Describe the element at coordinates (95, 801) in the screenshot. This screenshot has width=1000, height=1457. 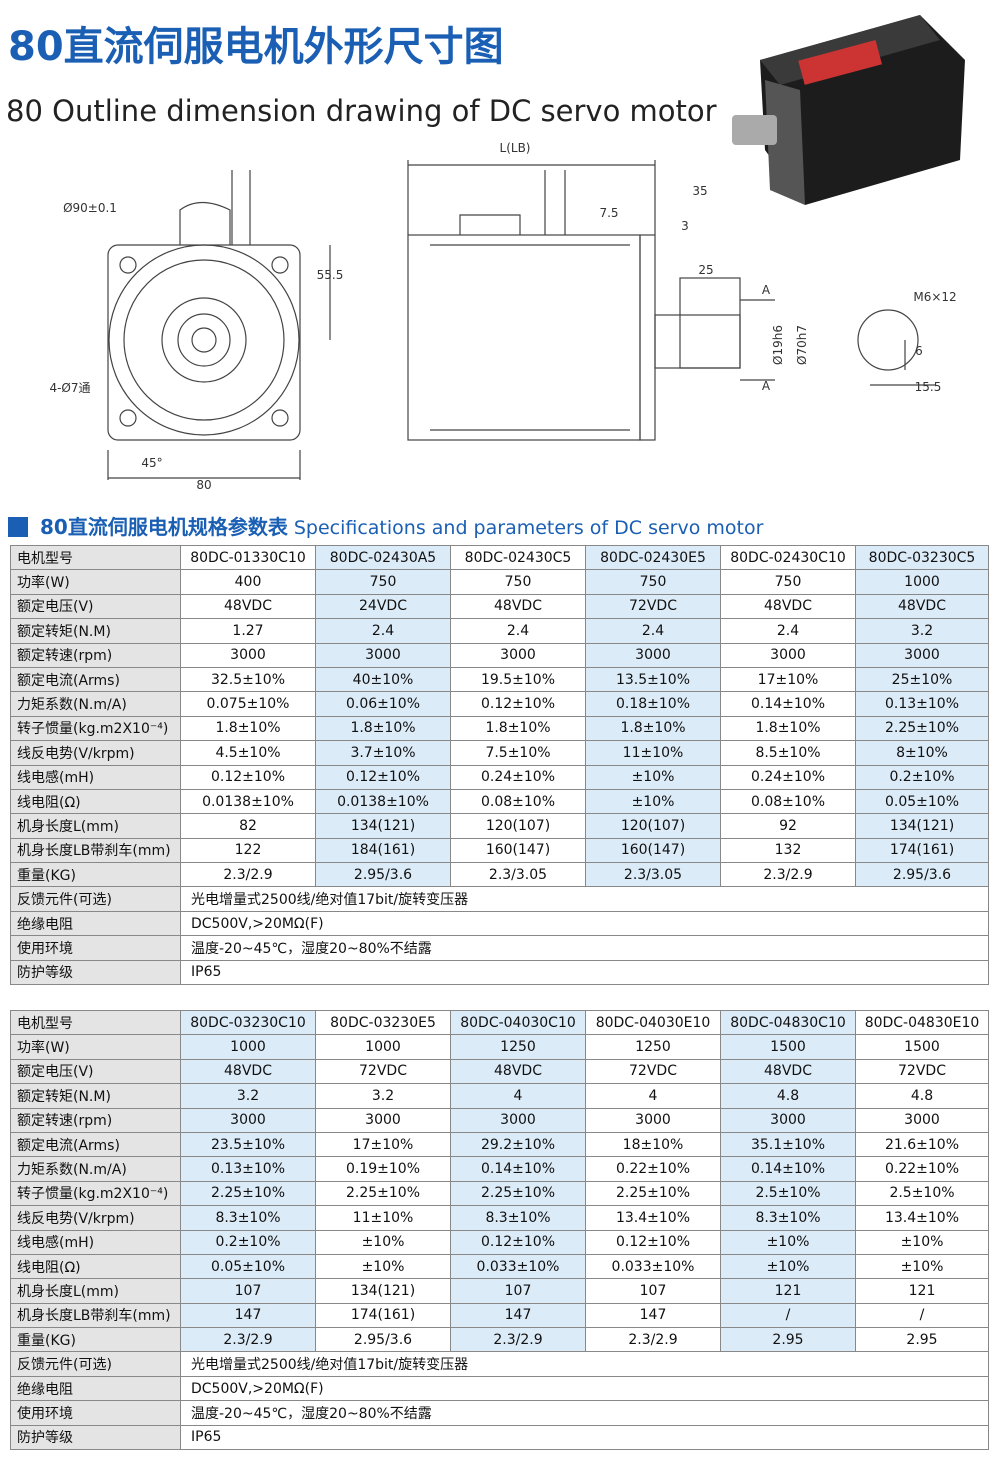
I see `row-label: 线电阻(Ω)` at that location.